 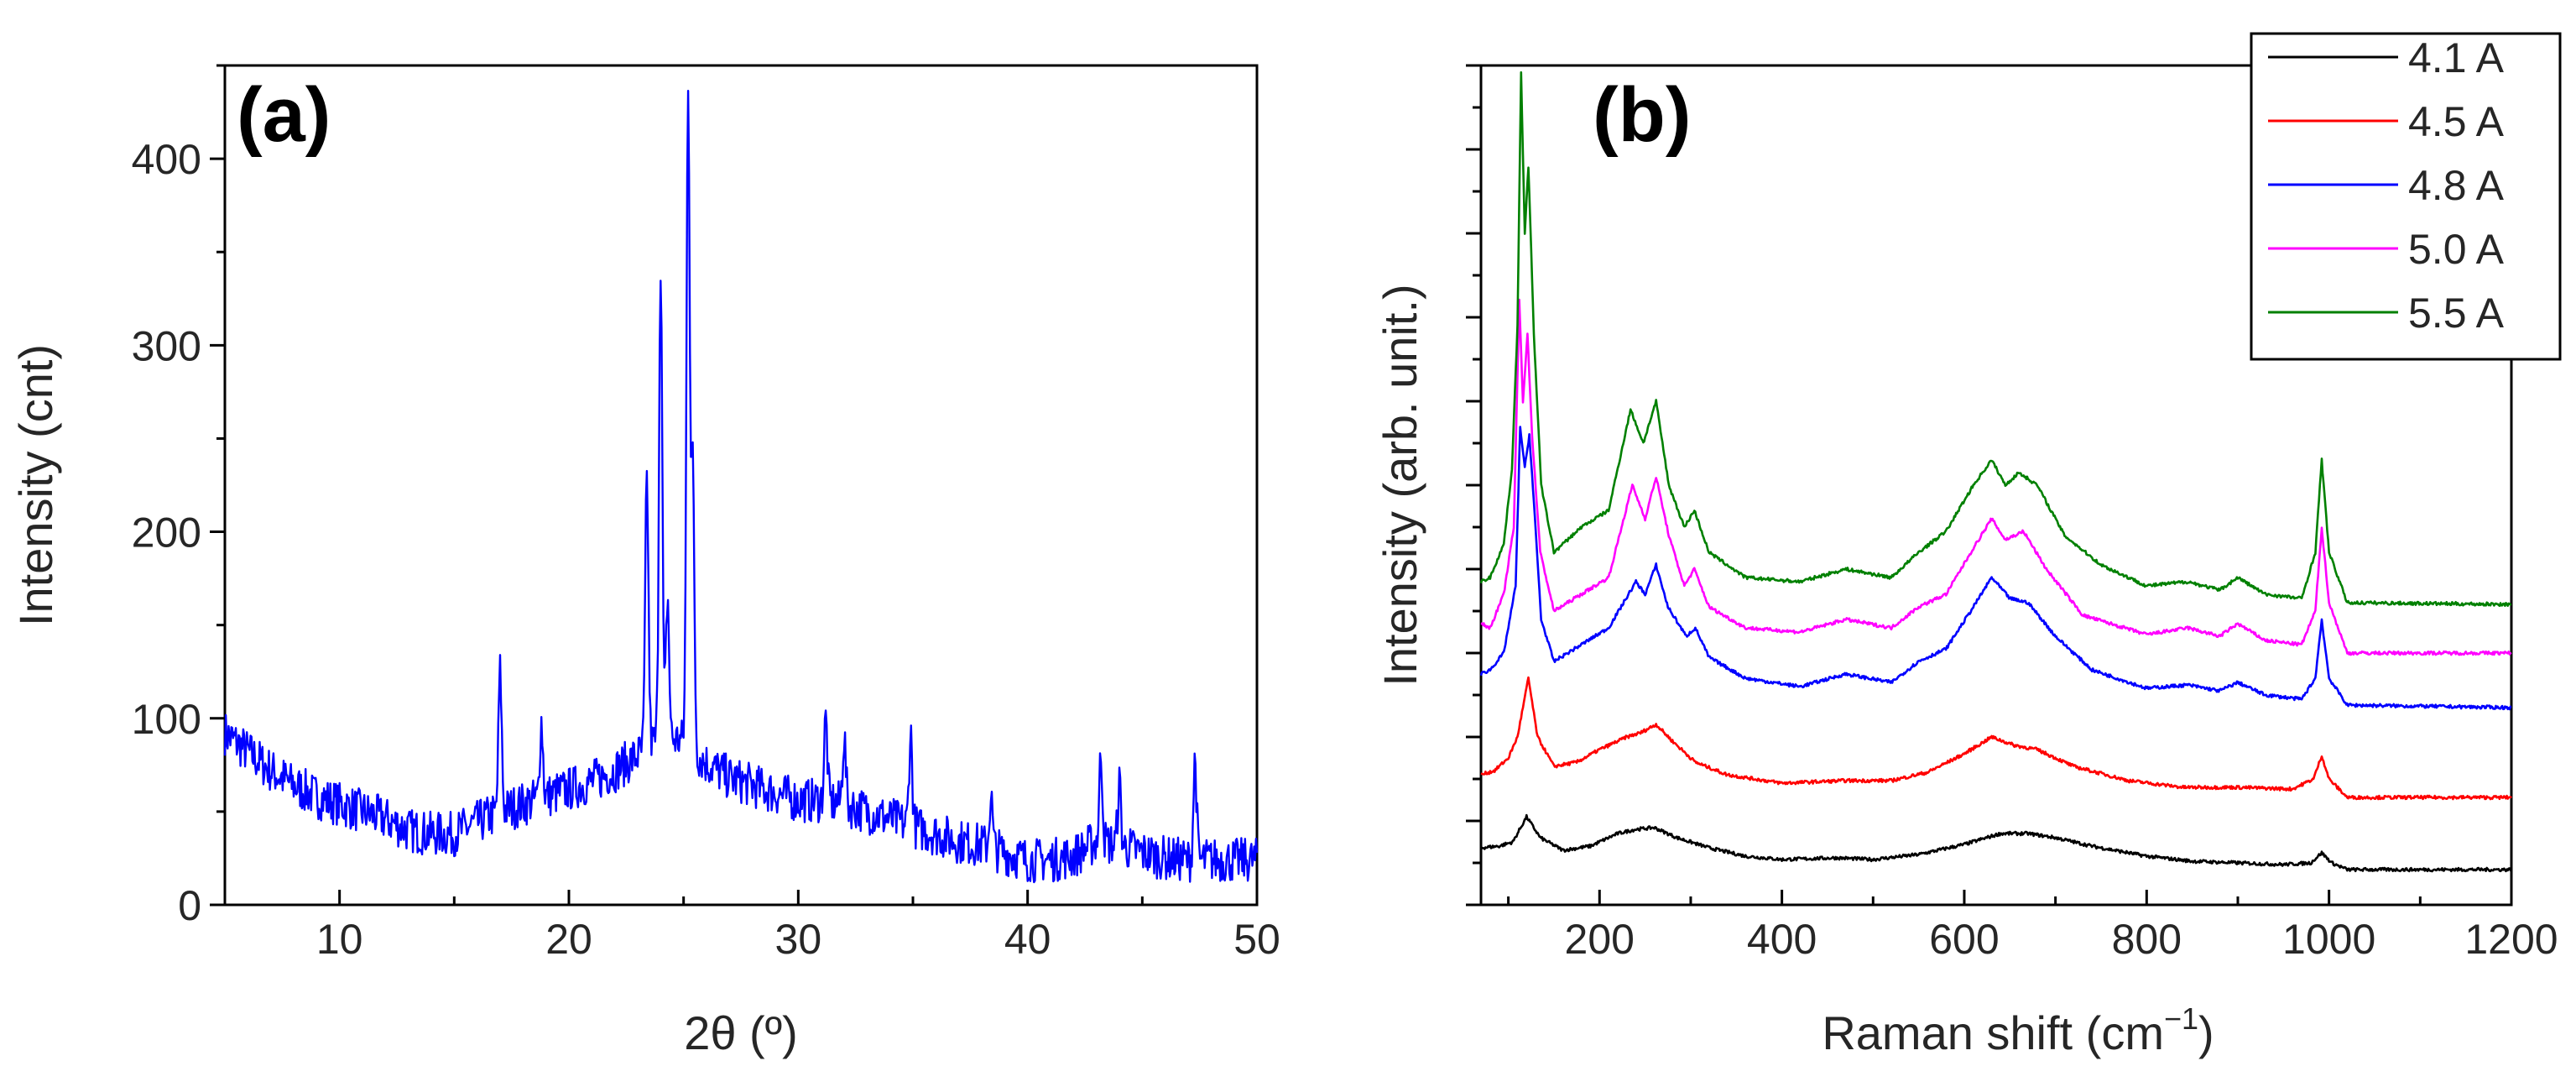 I want to click on raman-x-tick-label: 1000, so click(x=2328, y=939).